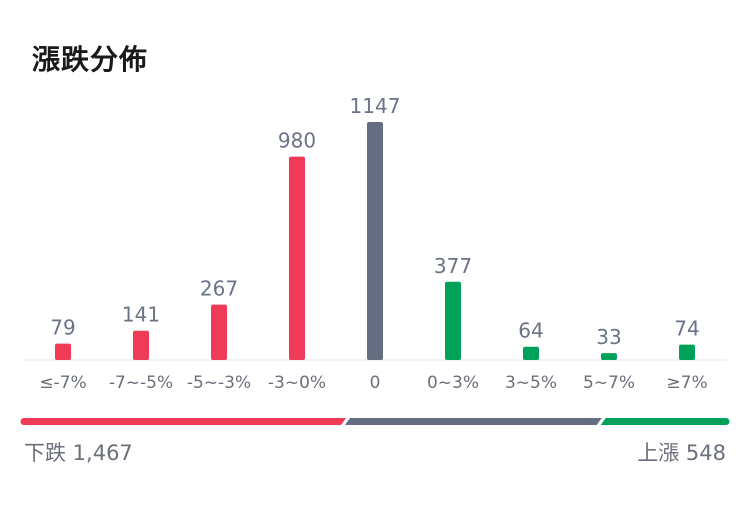  What do you see at coordinates (141, 315) in the screenshot?
I see `bar-value-label: 141` at bounding box center [141, 315].